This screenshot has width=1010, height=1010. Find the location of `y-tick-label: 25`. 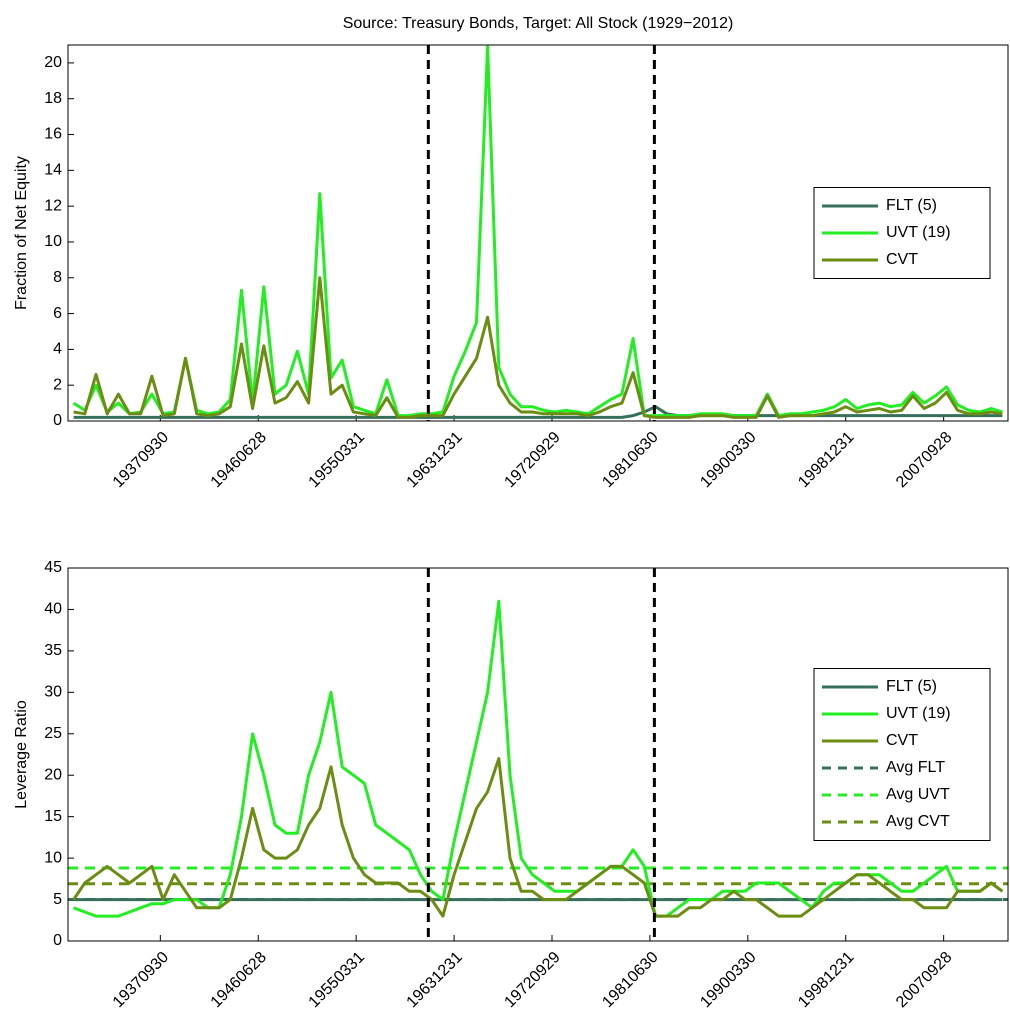

y-tick-label: 25 is located at coordinates (53, 733).